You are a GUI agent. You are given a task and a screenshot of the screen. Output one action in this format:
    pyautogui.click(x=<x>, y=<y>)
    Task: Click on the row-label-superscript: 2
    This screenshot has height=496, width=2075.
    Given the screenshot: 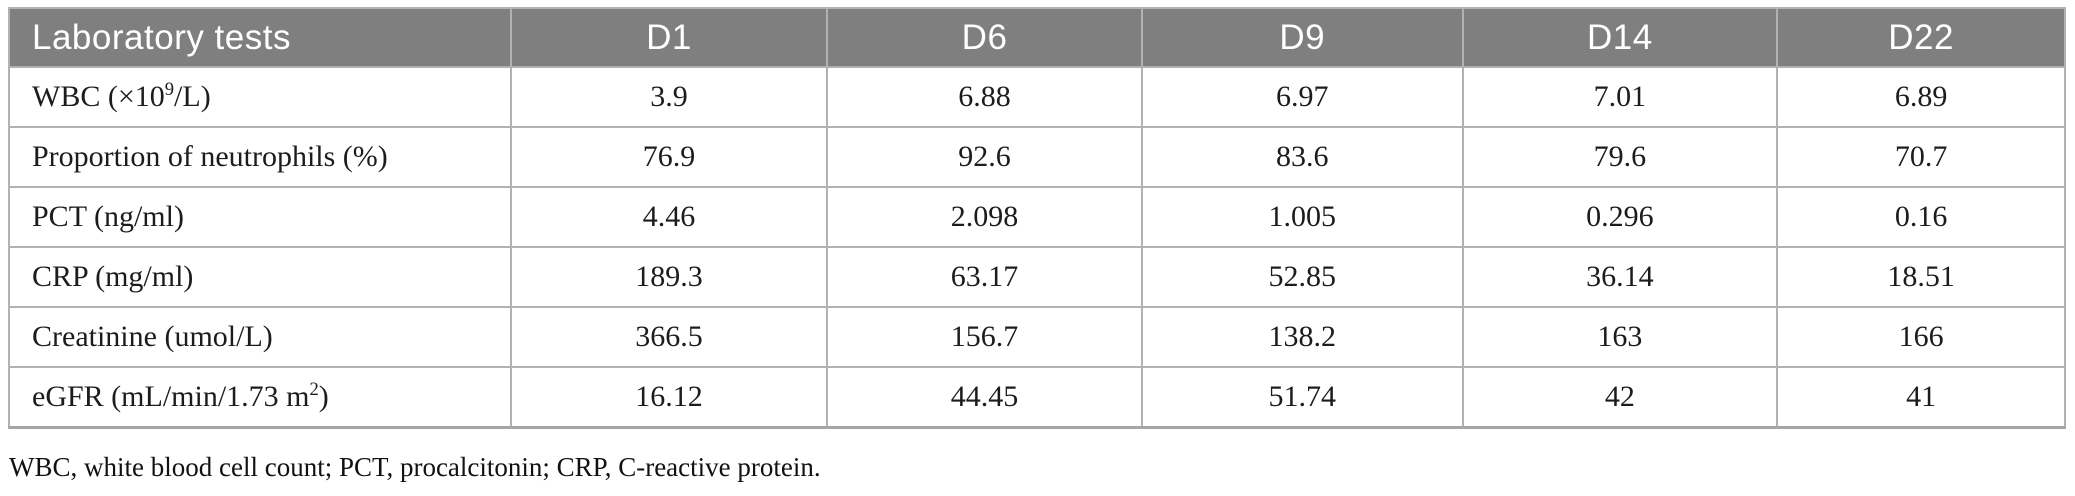 What is the action you would take?
    pyautogui.click(x=314, y=389)
    